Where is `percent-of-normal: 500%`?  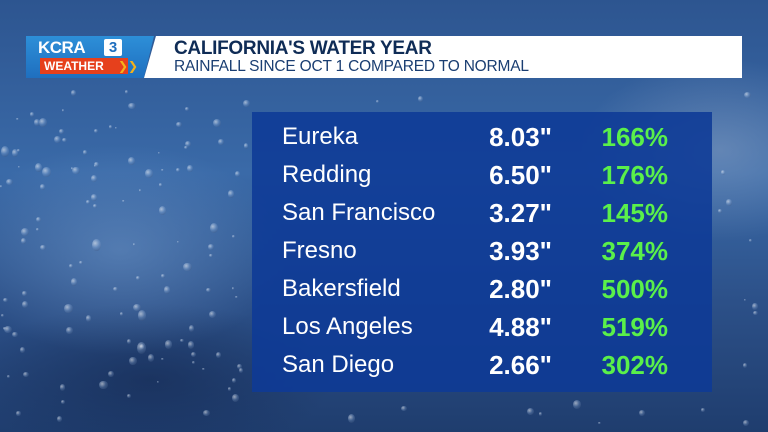
percent-of-normal: 500% is located at coordinates (635, 289).